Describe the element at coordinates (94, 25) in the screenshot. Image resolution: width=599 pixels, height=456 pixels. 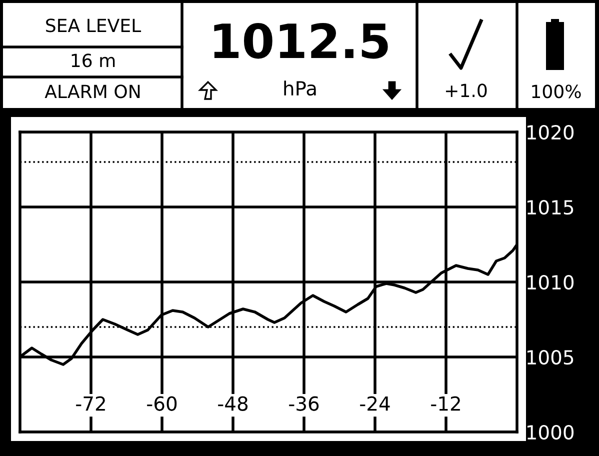
I see `text: SEA LEVEL` at that location.